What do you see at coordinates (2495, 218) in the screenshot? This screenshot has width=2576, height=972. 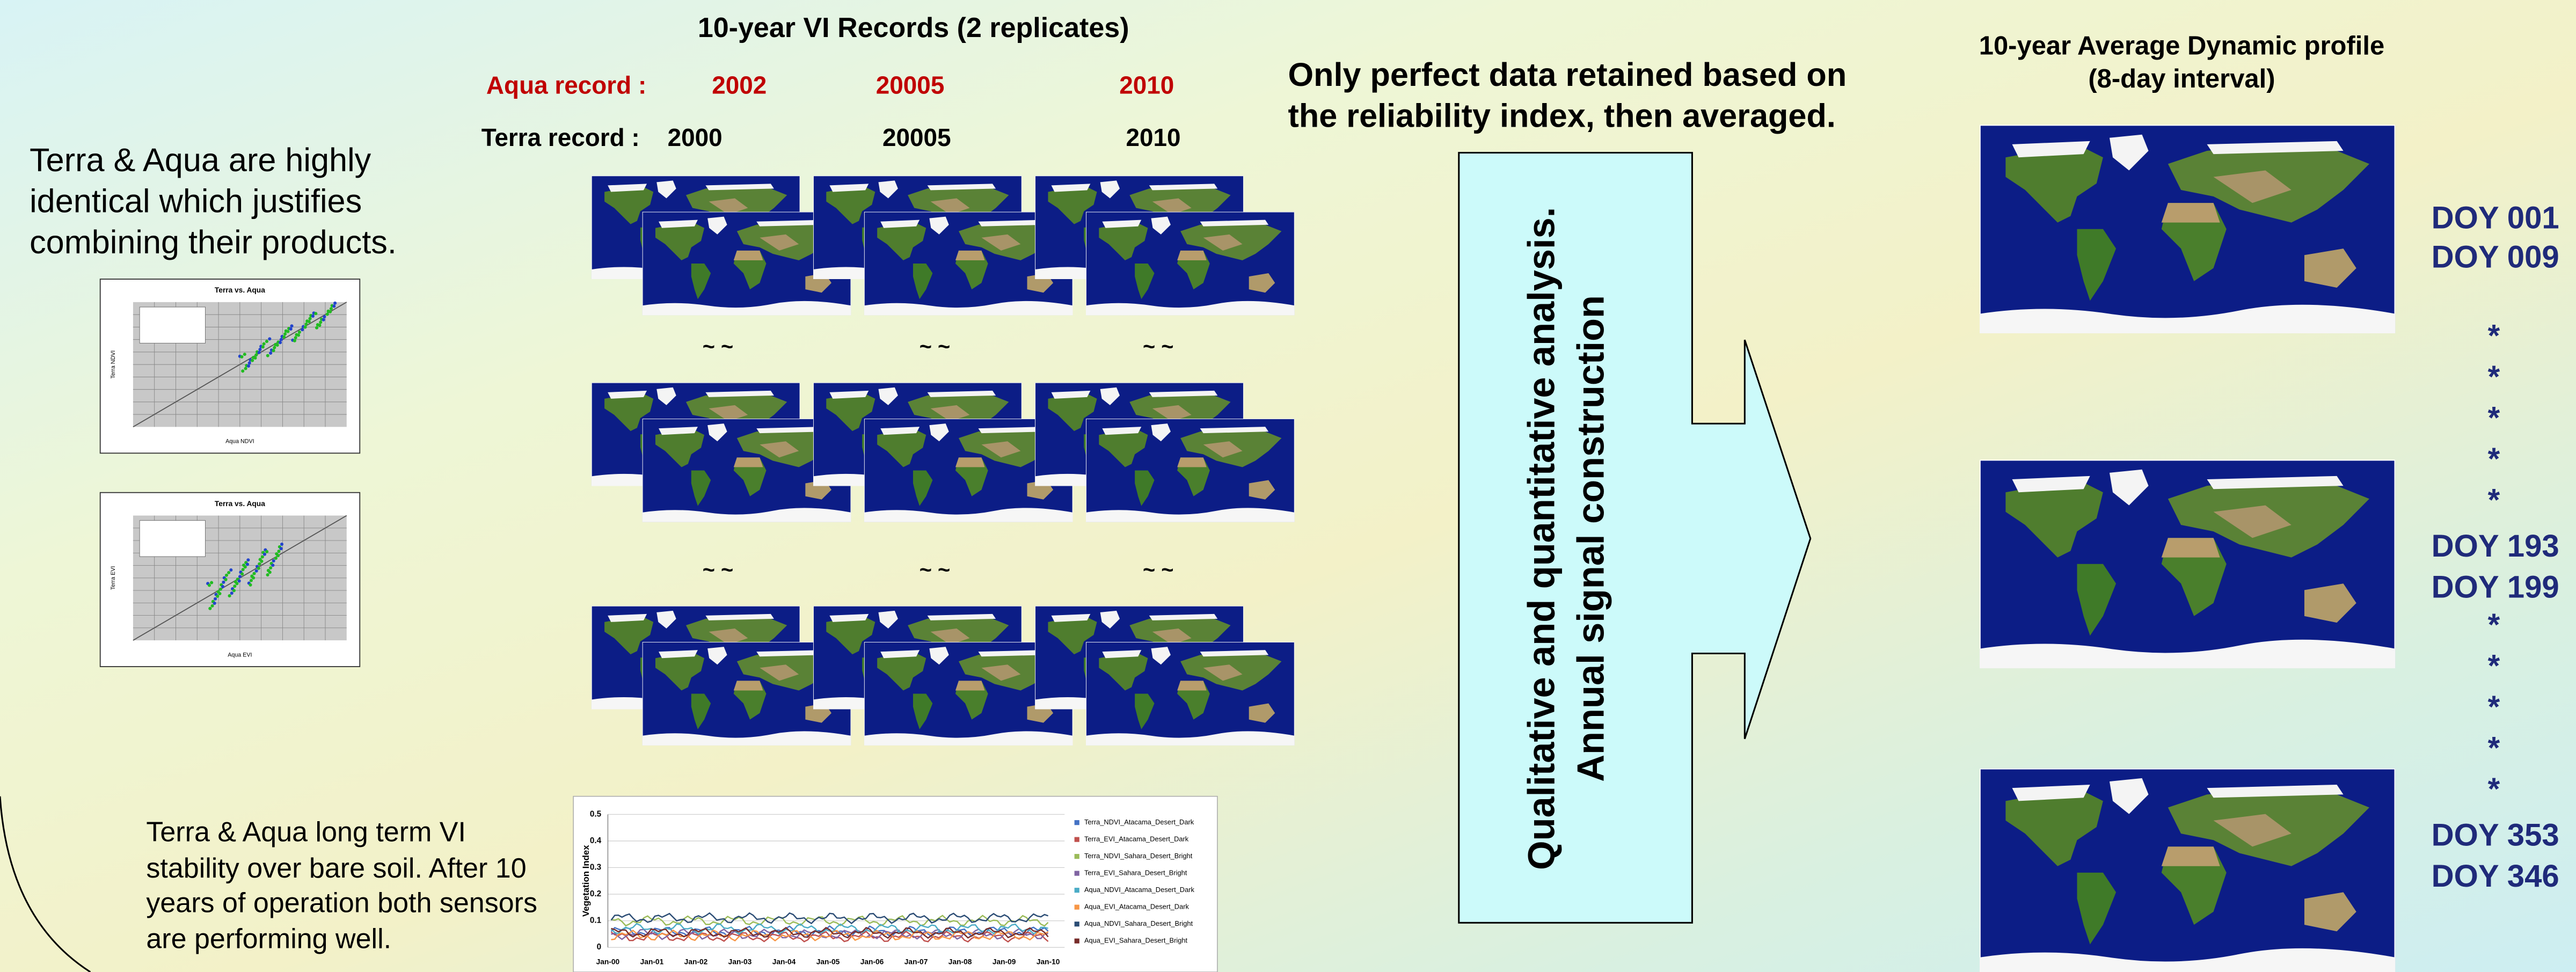 I see `doy-label: DOY 001` at bounding box center [2495, 218].